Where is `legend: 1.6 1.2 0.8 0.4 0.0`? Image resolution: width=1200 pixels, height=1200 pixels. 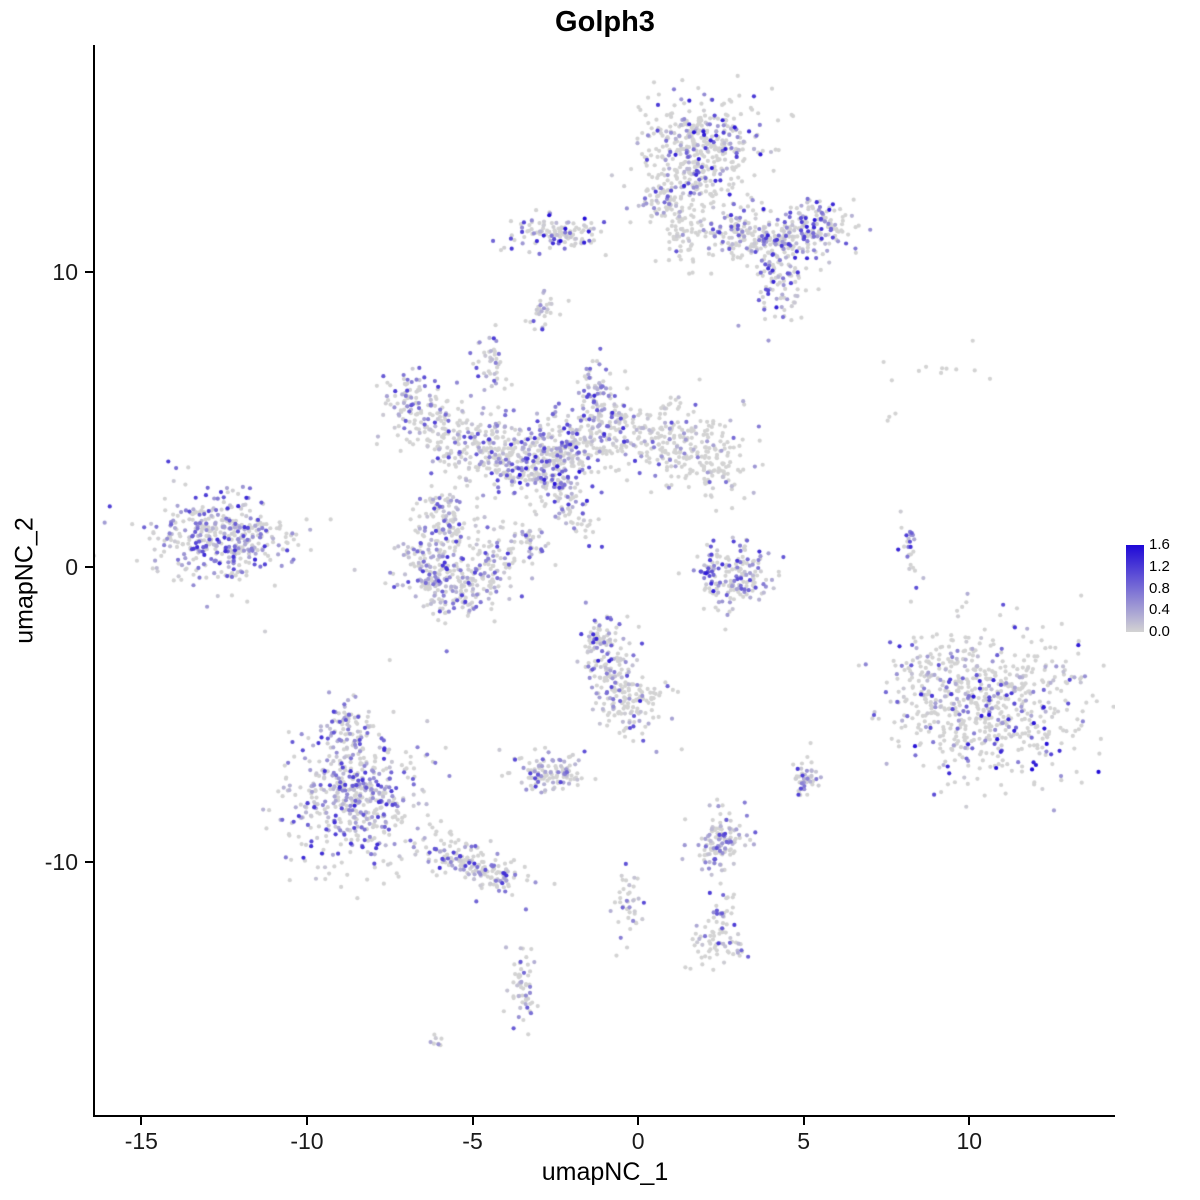
legend: 1.6 1.2 0.8 0.4 0.0 is located at coordinates (1163, 591).